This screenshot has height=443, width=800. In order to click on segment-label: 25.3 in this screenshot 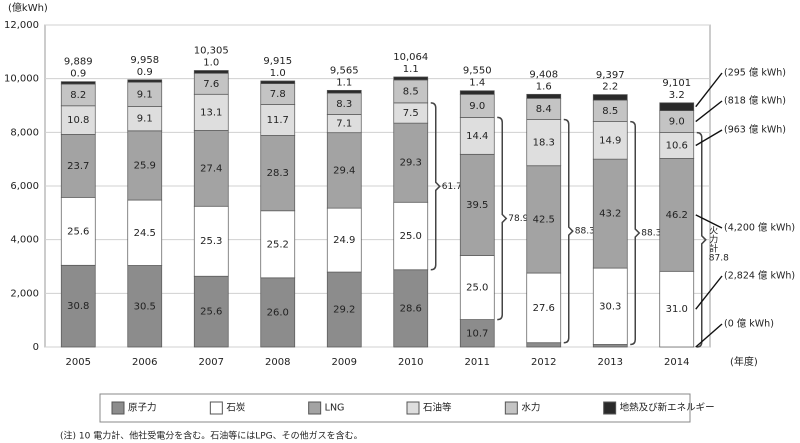, I will do `click(211, 241)`.